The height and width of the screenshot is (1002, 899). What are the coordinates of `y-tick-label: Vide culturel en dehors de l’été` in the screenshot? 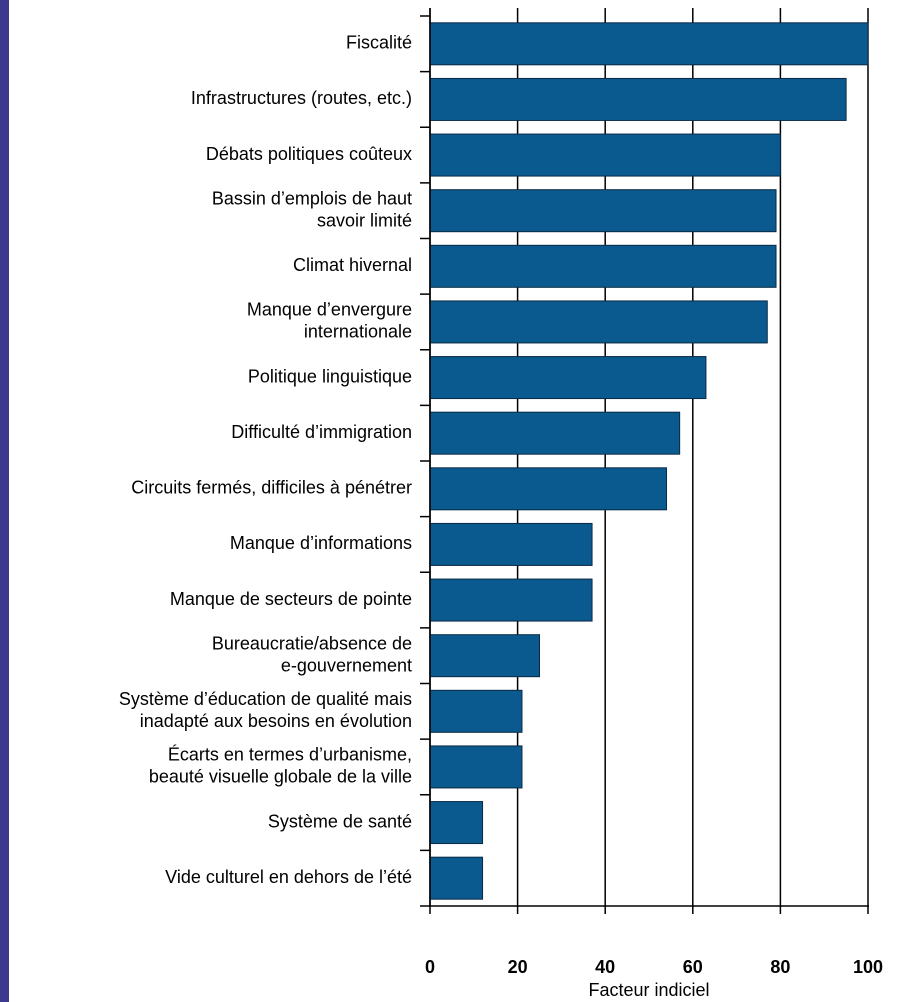 It's located at (288, 877).